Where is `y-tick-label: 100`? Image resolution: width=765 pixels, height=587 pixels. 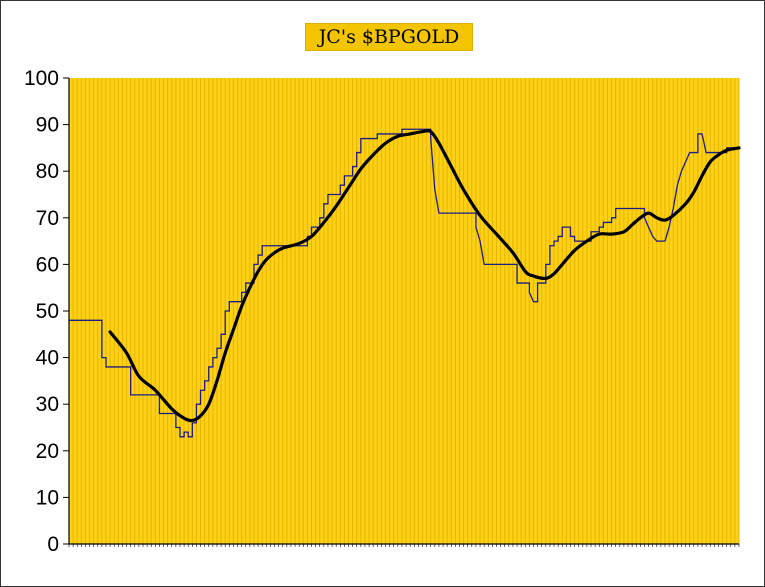 y-tick-label: 100 is located at coordinates (41, 78).